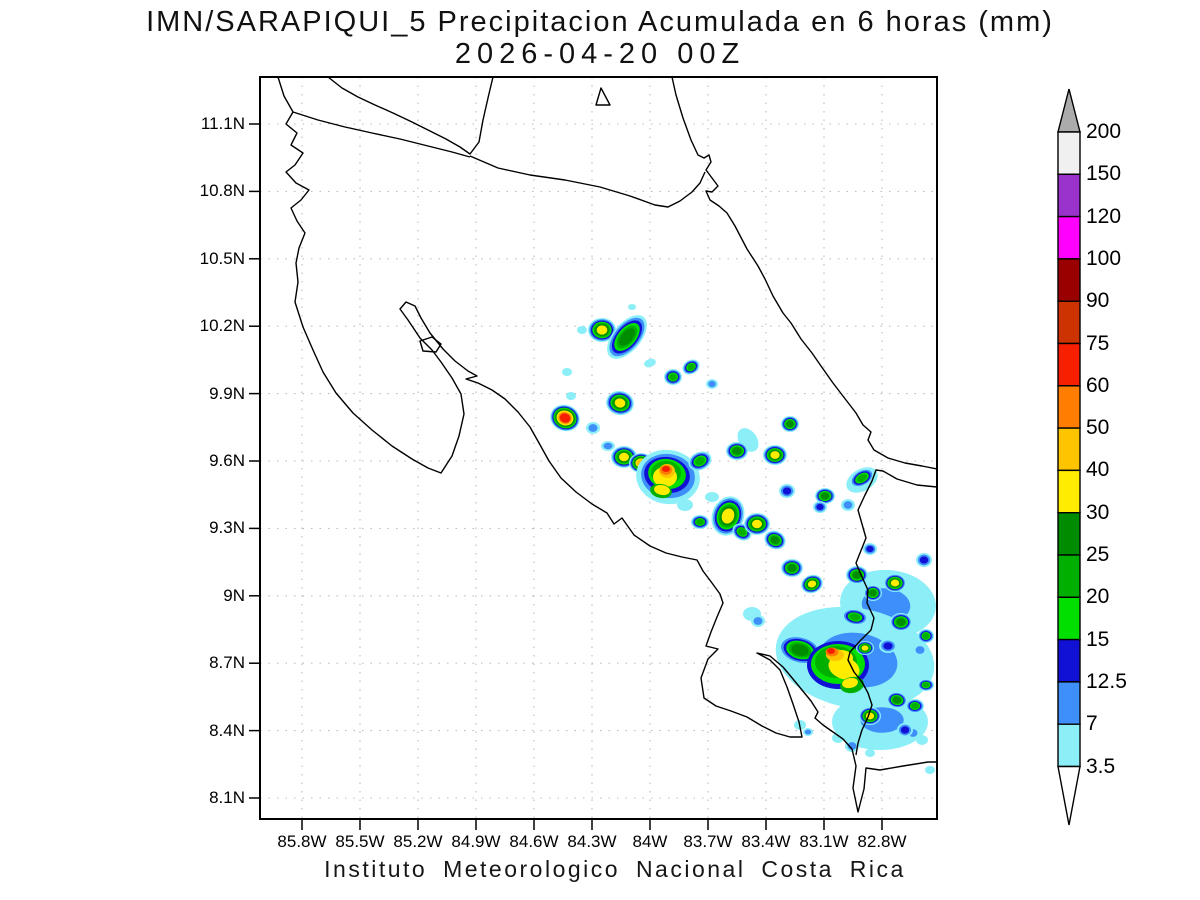 Image resolution: width=1200 pixels, height=900 pixels. What do you see at coordinates (1098, 428) in the screenshot?
I see `colorbar-level-label: 50` at bounding box center [1098, 428].